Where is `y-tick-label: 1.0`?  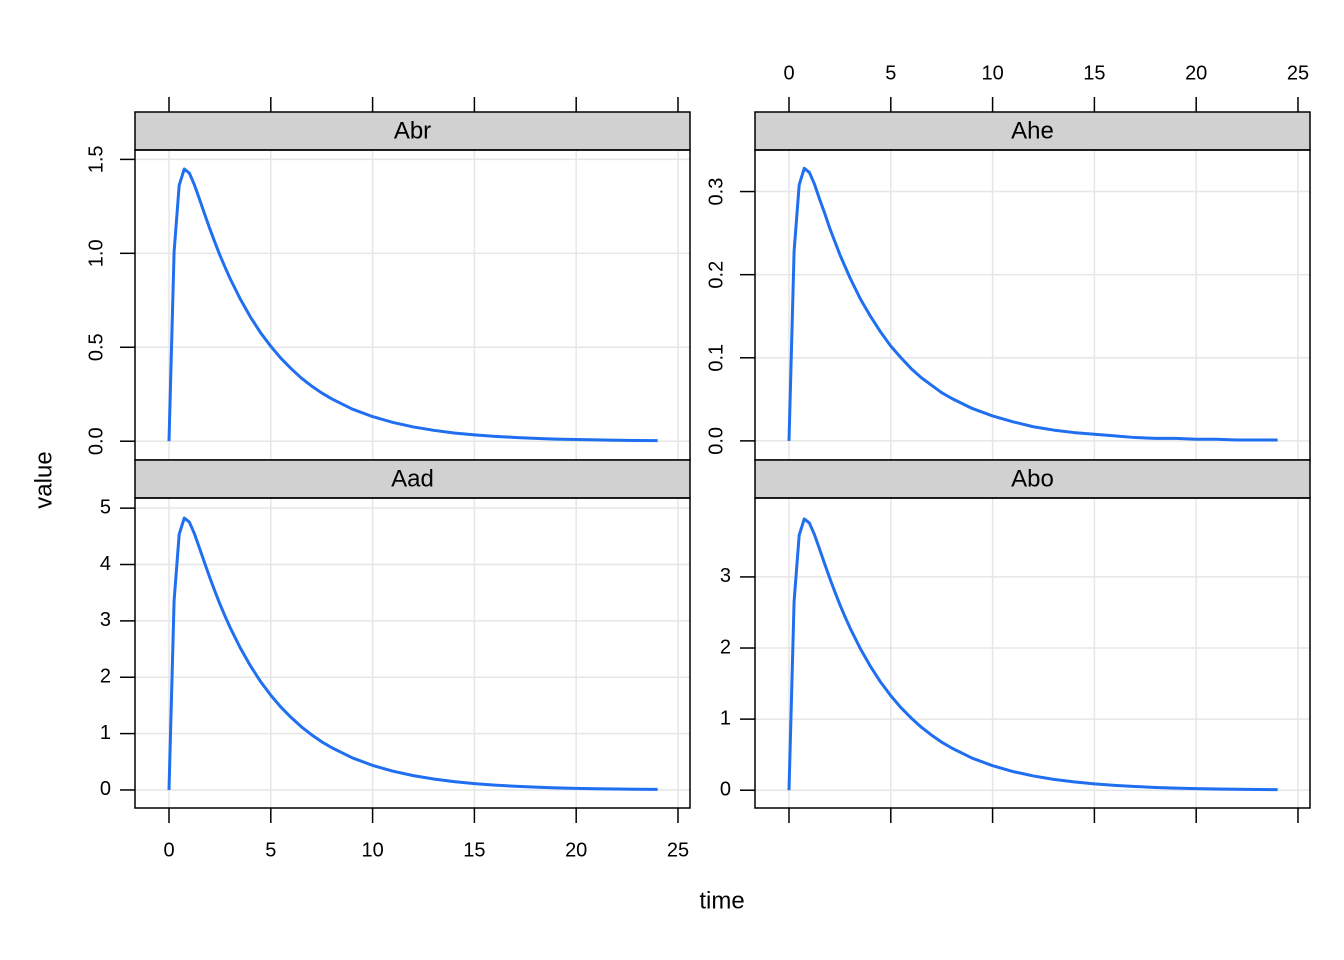
y-tick-label: 1.0 is located at coordinates (96, 253).